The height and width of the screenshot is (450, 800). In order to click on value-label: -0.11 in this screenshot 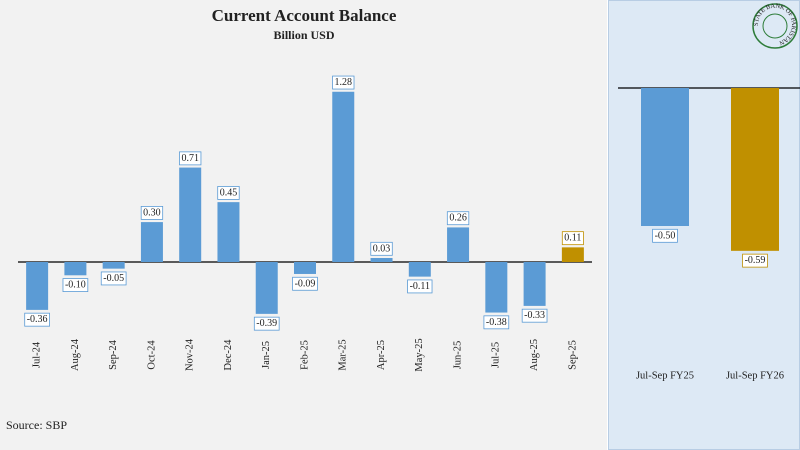, I will do `click(420, 286)`.